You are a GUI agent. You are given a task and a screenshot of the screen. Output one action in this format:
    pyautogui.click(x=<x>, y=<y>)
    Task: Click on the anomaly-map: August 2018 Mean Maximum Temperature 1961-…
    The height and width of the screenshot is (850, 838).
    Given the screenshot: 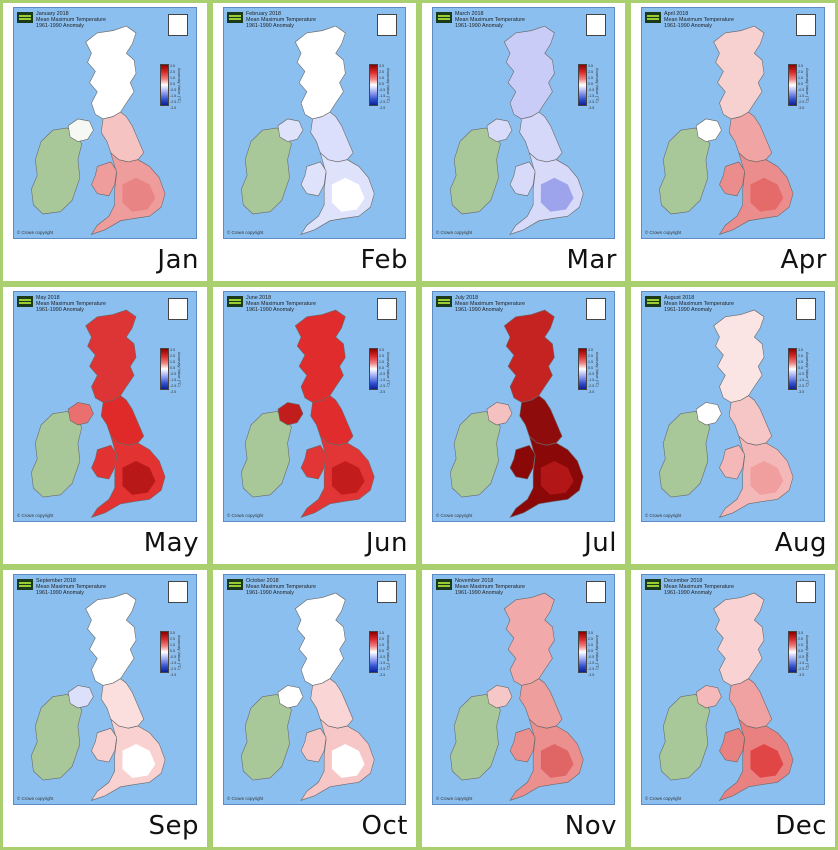 What is the action you would take?
    pyautogui.click(x=733, y=406)
    